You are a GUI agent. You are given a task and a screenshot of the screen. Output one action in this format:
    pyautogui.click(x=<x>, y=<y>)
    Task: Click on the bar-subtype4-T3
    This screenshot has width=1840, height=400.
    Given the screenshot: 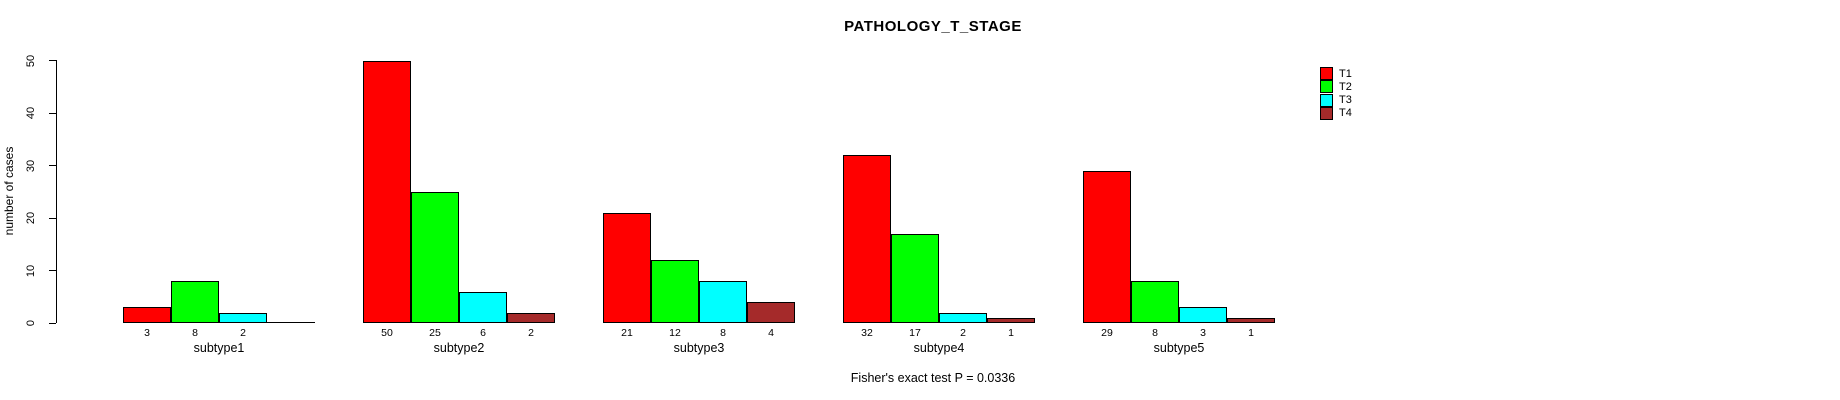 What is the action you would take?
    pyautogui.click(x=963, y=317)
    